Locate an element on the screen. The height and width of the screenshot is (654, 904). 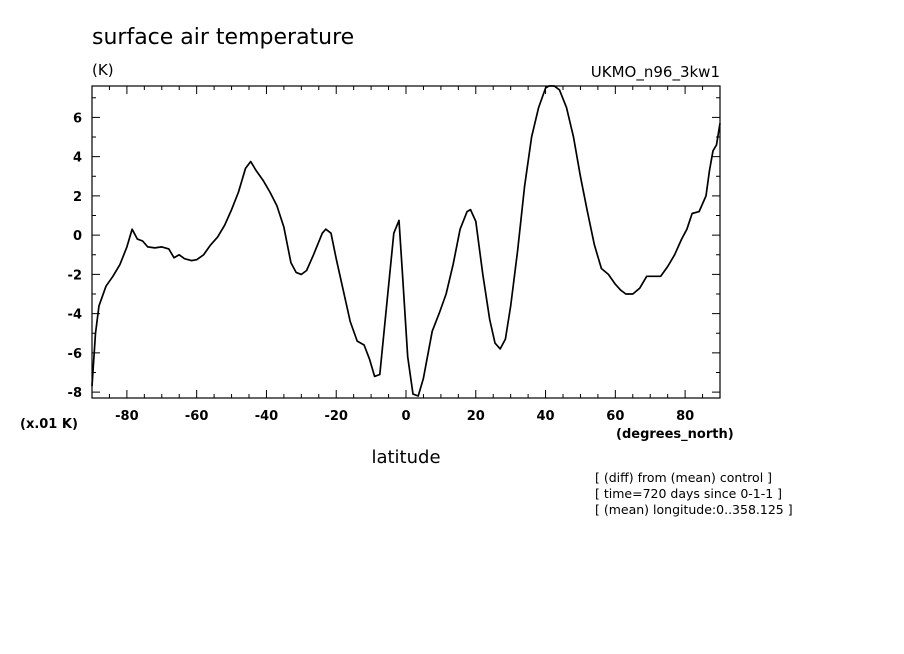
y-tick-label: 6 is located at coordinates (77, 118).